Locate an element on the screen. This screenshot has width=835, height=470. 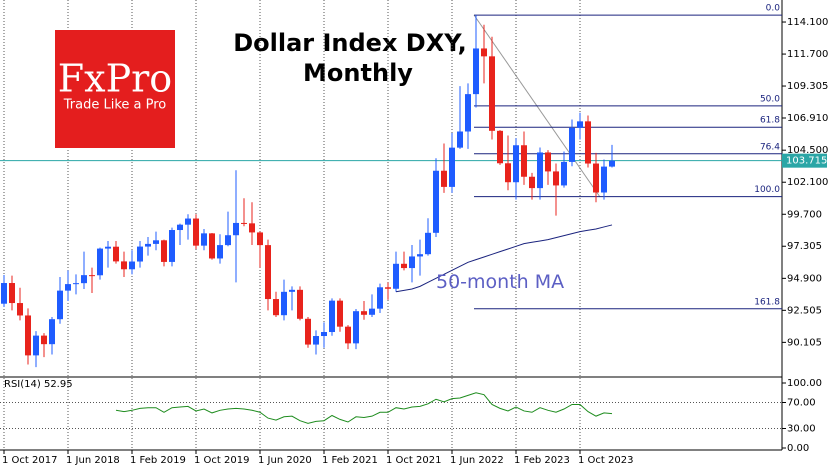
fib-label: 61.8 is located at coordinates (770, 121).